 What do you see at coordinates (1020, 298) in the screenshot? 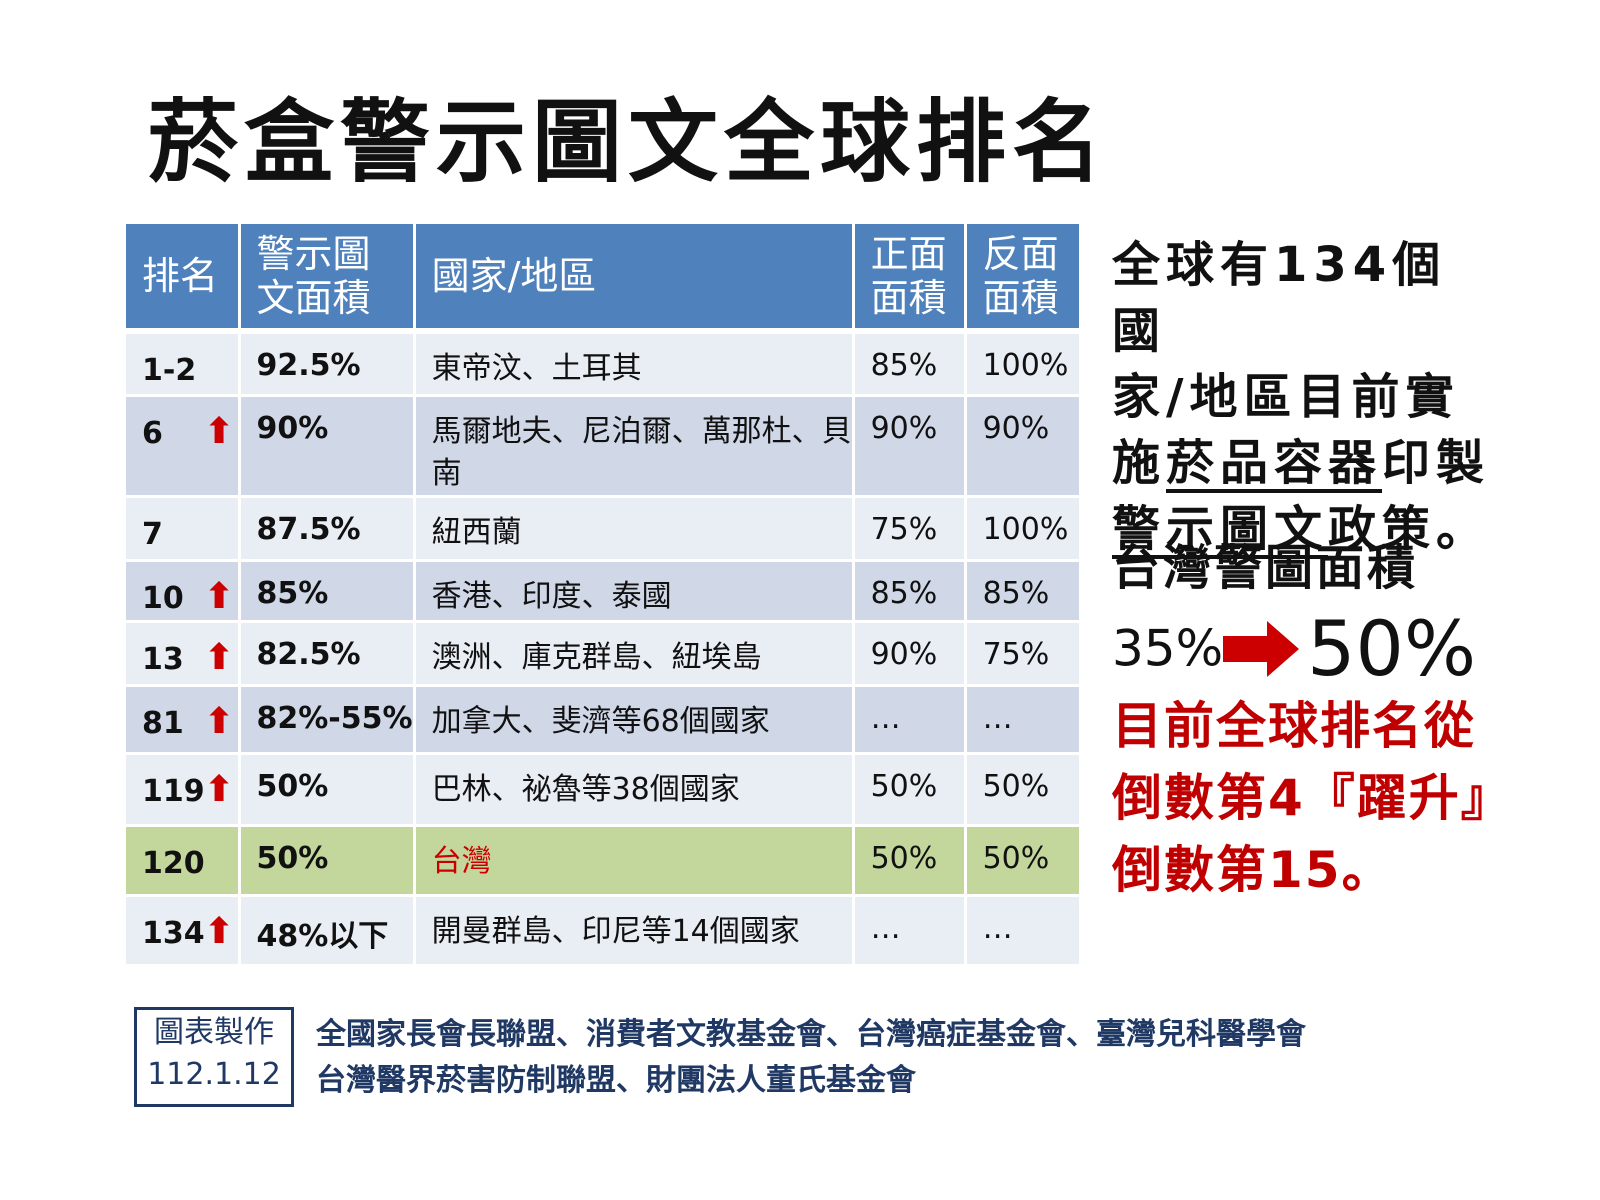
I see `header-back-line2: 面積` at bounding box center [1020, 298].